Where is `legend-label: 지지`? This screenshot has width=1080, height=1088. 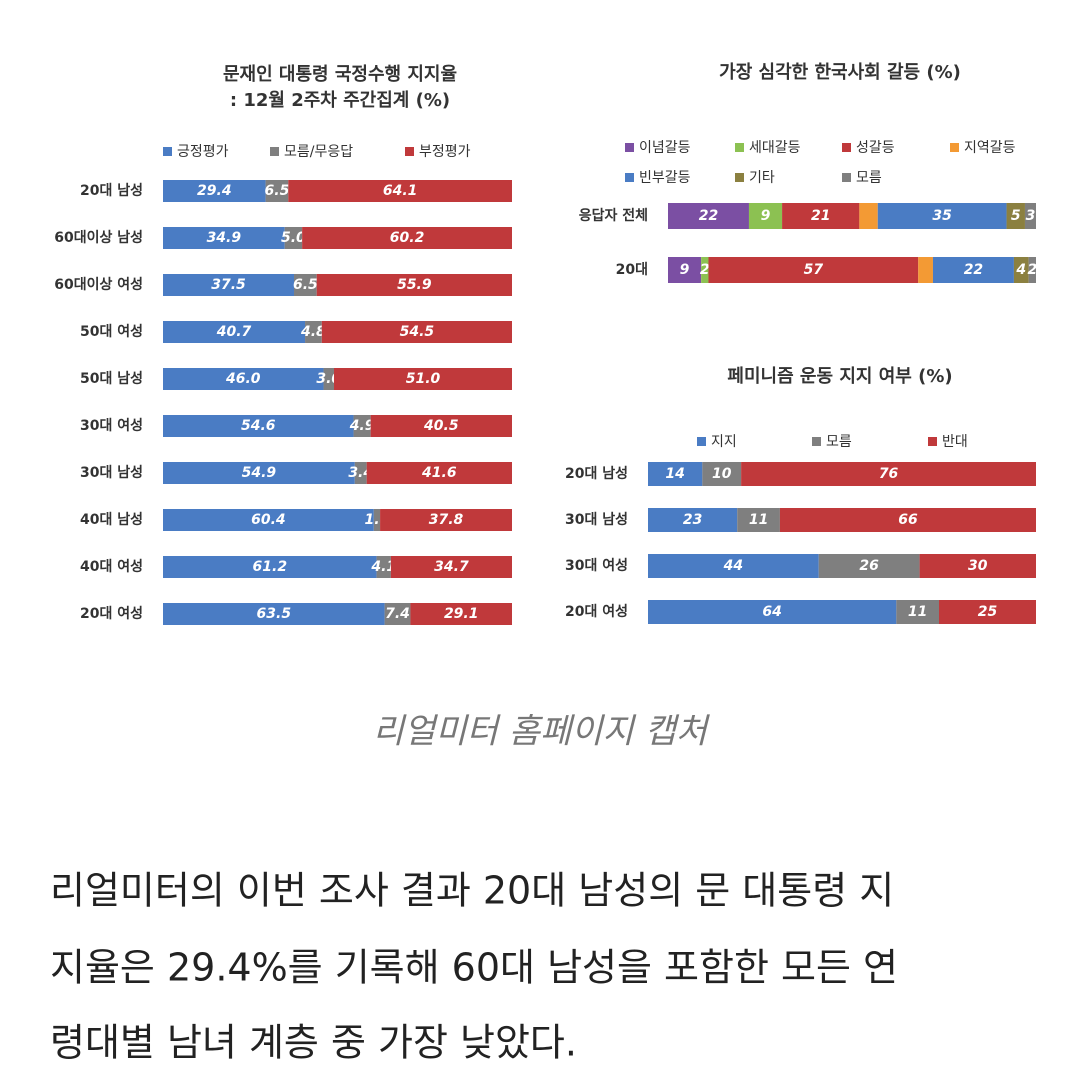 legend-label: 지지 is located at coordinates (724, 442).